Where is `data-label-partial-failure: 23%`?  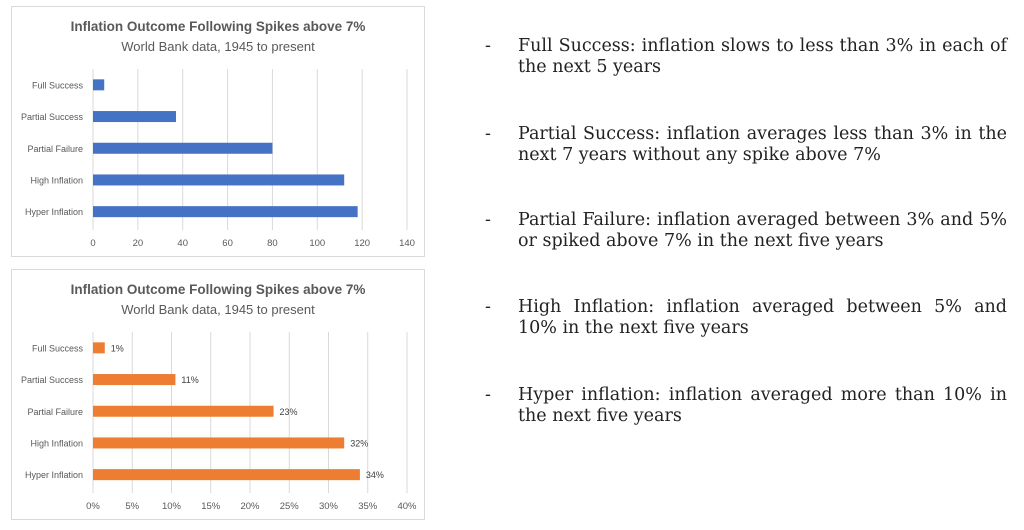 data-label-partial-failure: 23% is located at coordinates (289, 412).